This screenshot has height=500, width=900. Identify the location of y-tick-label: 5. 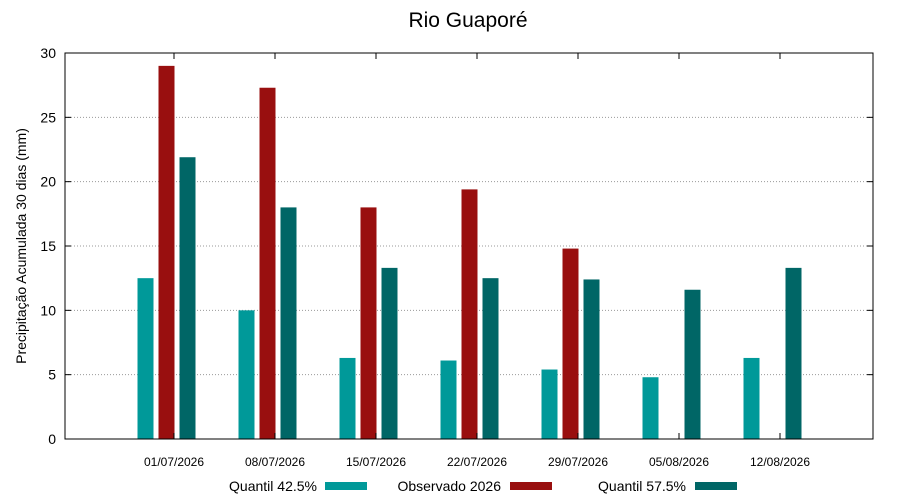
(52, 375).